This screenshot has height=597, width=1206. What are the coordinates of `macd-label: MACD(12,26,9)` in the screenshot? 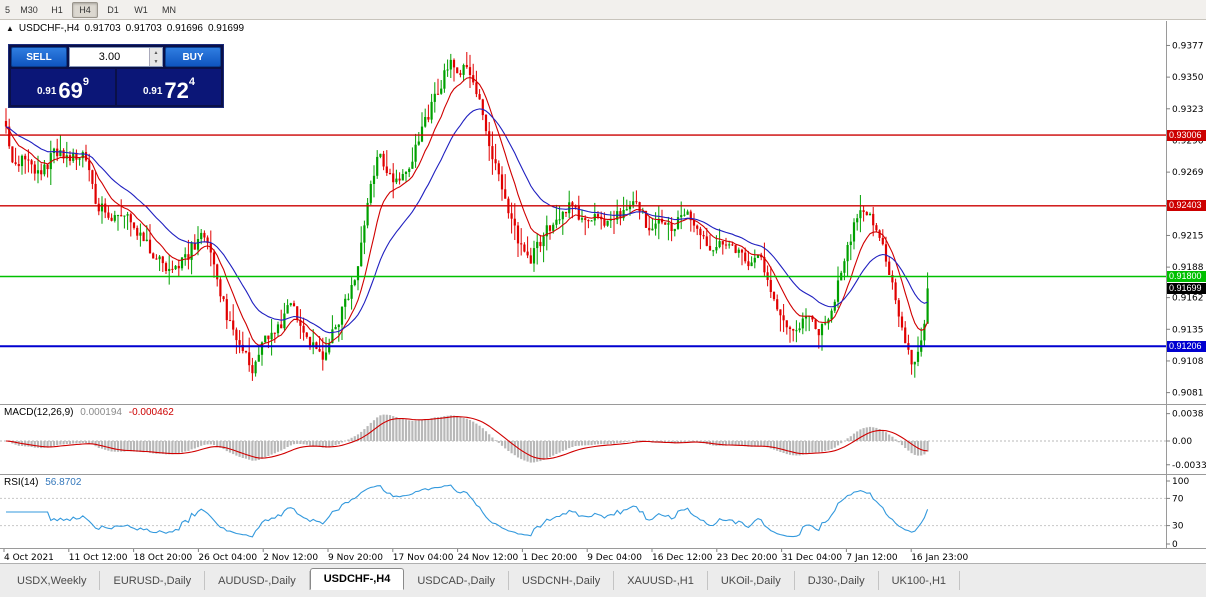 It's located at (39, 412).